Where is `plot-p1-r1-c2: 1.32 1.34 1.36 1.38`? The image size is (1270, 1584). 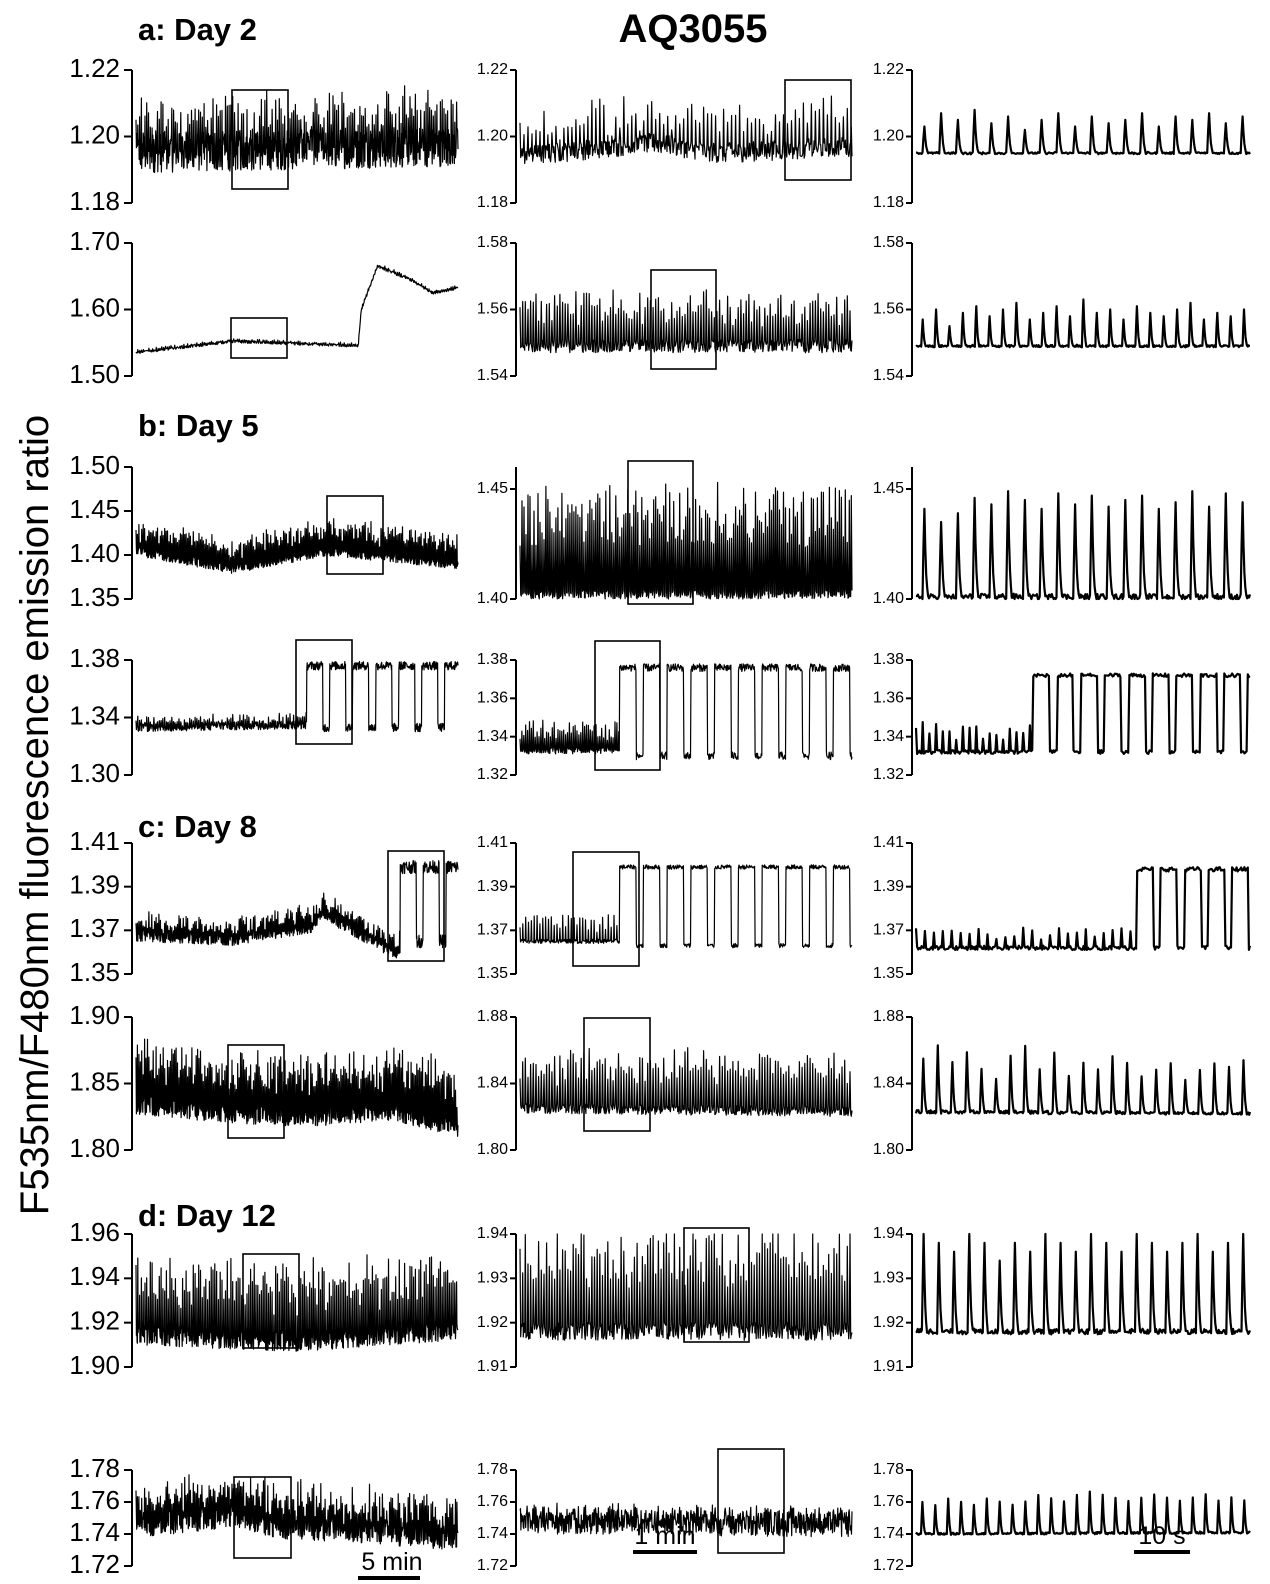 plot-p1-r1-c2: 1.32 1.34 1.36 1.38 is located at coordinates (1062, 717).